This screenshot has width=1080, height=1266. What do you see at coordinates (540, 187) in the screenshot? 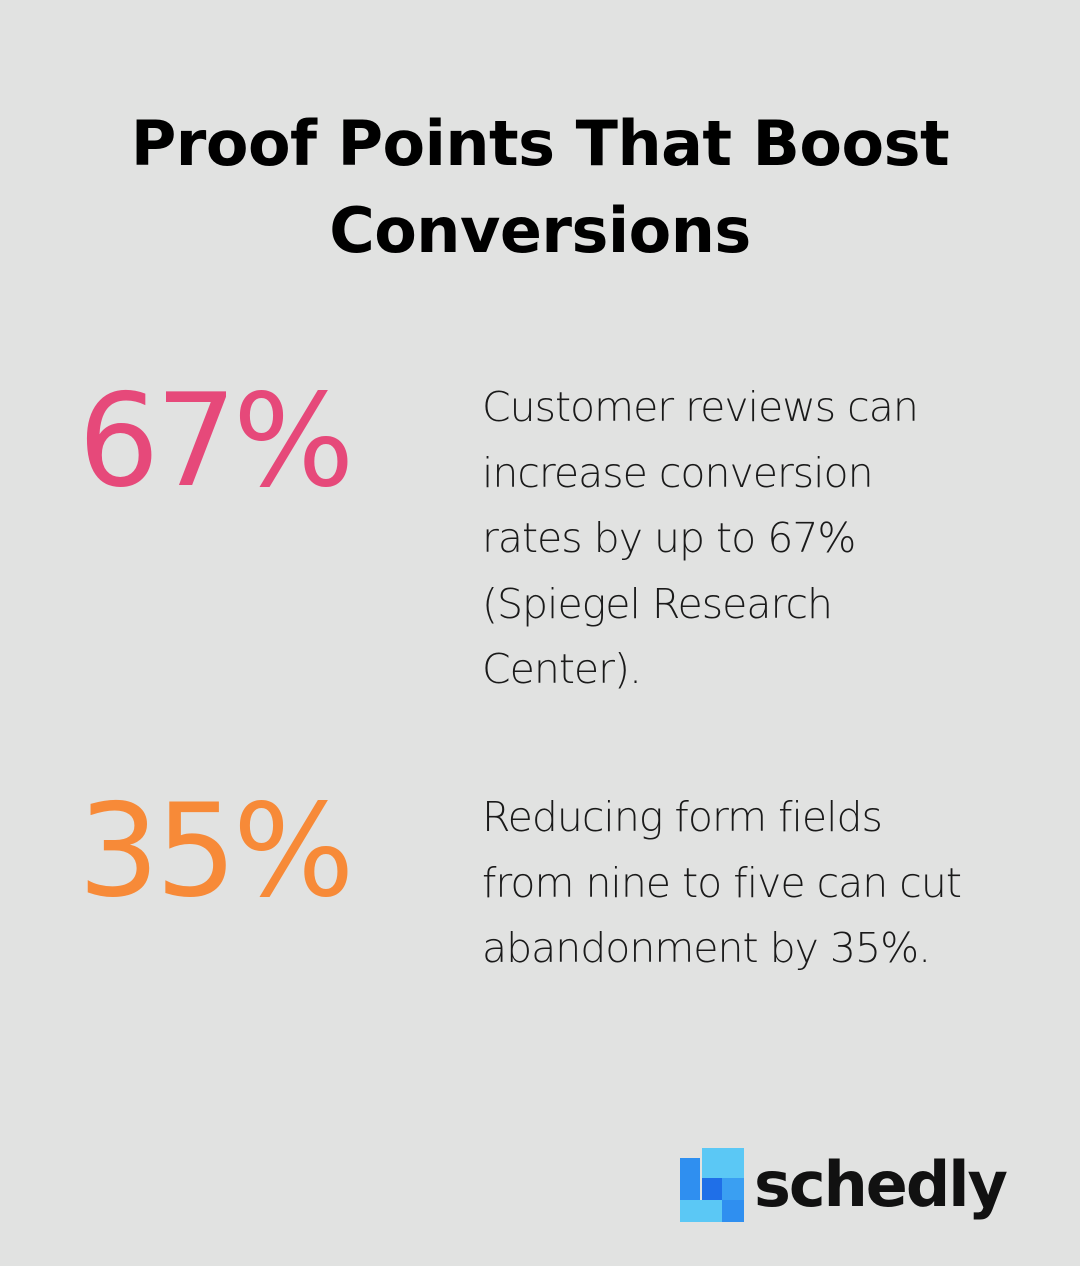
I see `page-title: Proof Points That Boost Conversions` at bounding box center [540, 187].